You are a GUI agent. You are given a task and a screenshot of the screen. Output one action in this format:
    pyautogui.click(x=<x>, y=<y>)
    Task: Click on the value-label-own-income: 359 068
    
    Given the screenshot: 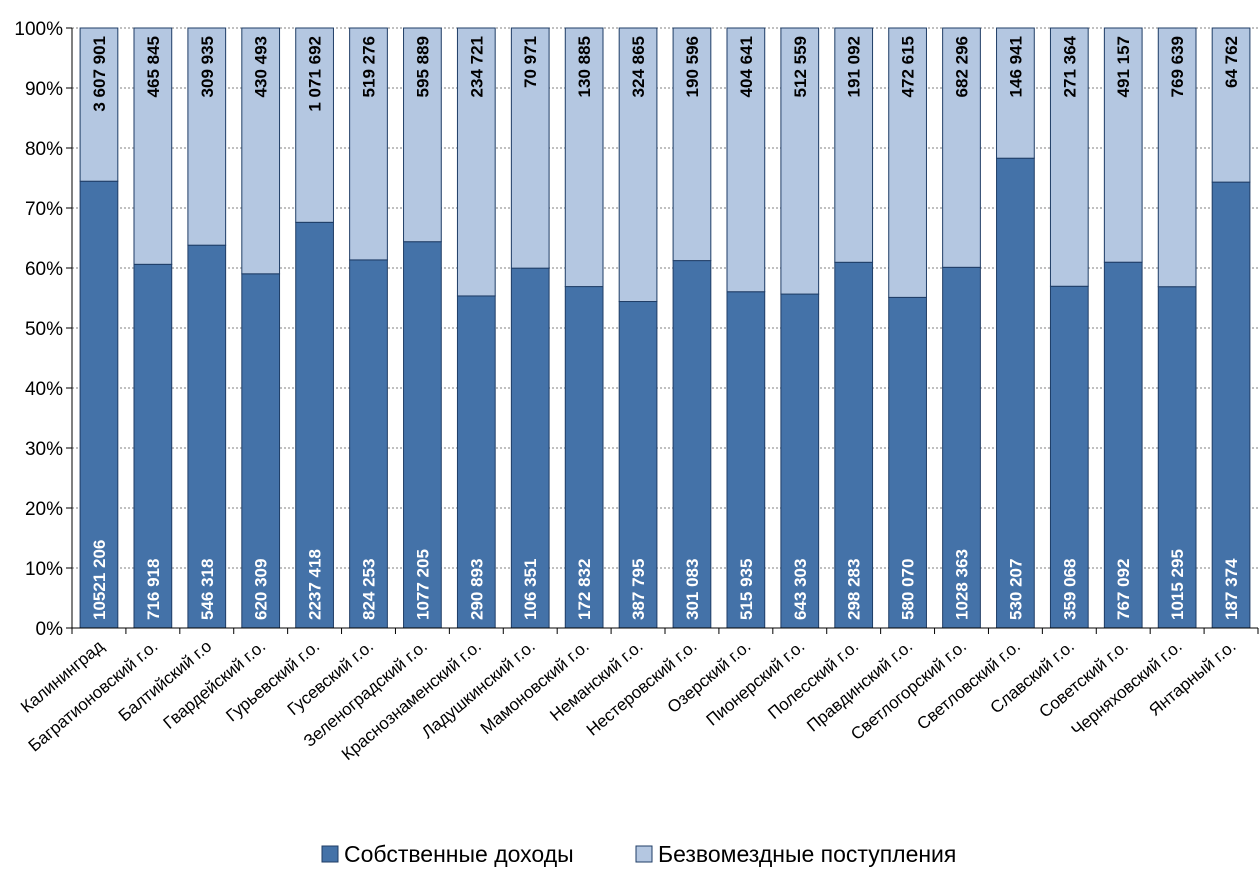 What is the action you would take?
    pyautogui.click(x=1069, y=589)
    